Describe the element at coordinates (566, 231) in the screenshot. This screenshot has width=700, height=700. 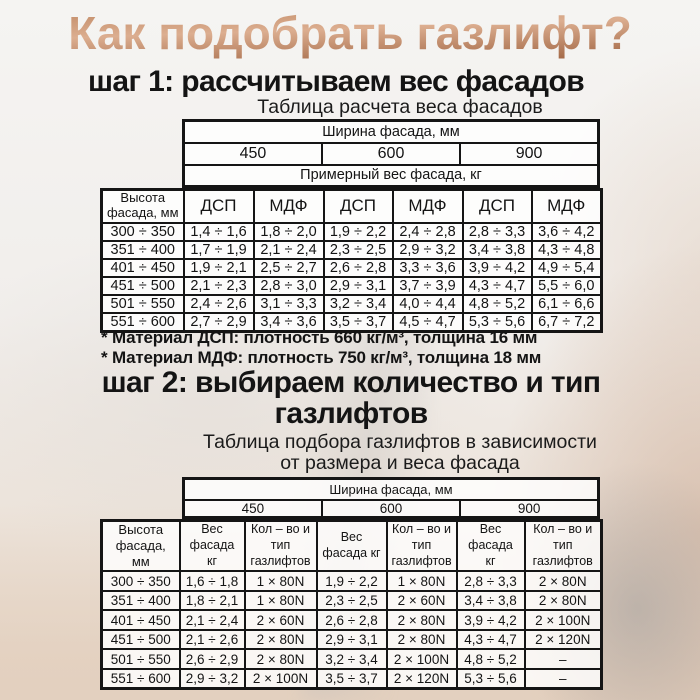
I see `value-cell: 3,6 ÷ 4,2` at that location.